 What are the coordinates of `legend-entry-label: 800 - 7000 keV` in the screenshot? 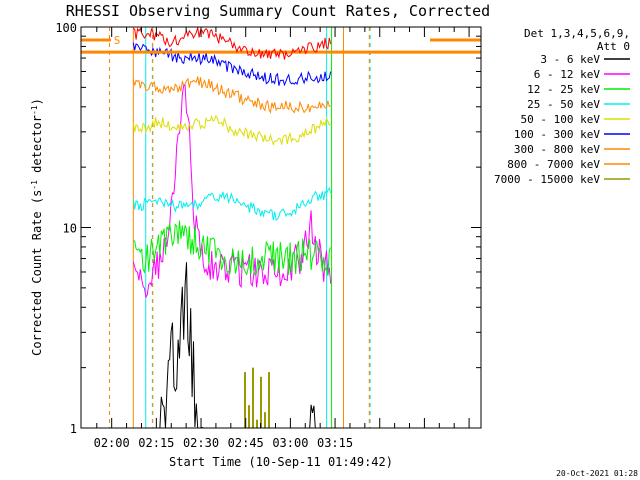 It's located at (553, 164).